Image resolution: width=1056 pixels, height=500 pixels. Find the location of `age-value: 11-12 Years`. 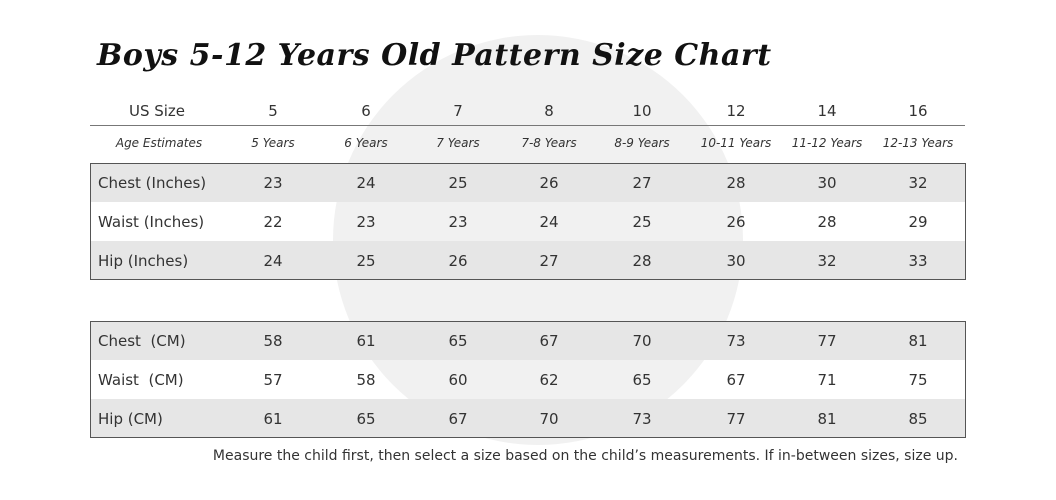

age-value: 11-12 Years is located at coordinates (827, 143).